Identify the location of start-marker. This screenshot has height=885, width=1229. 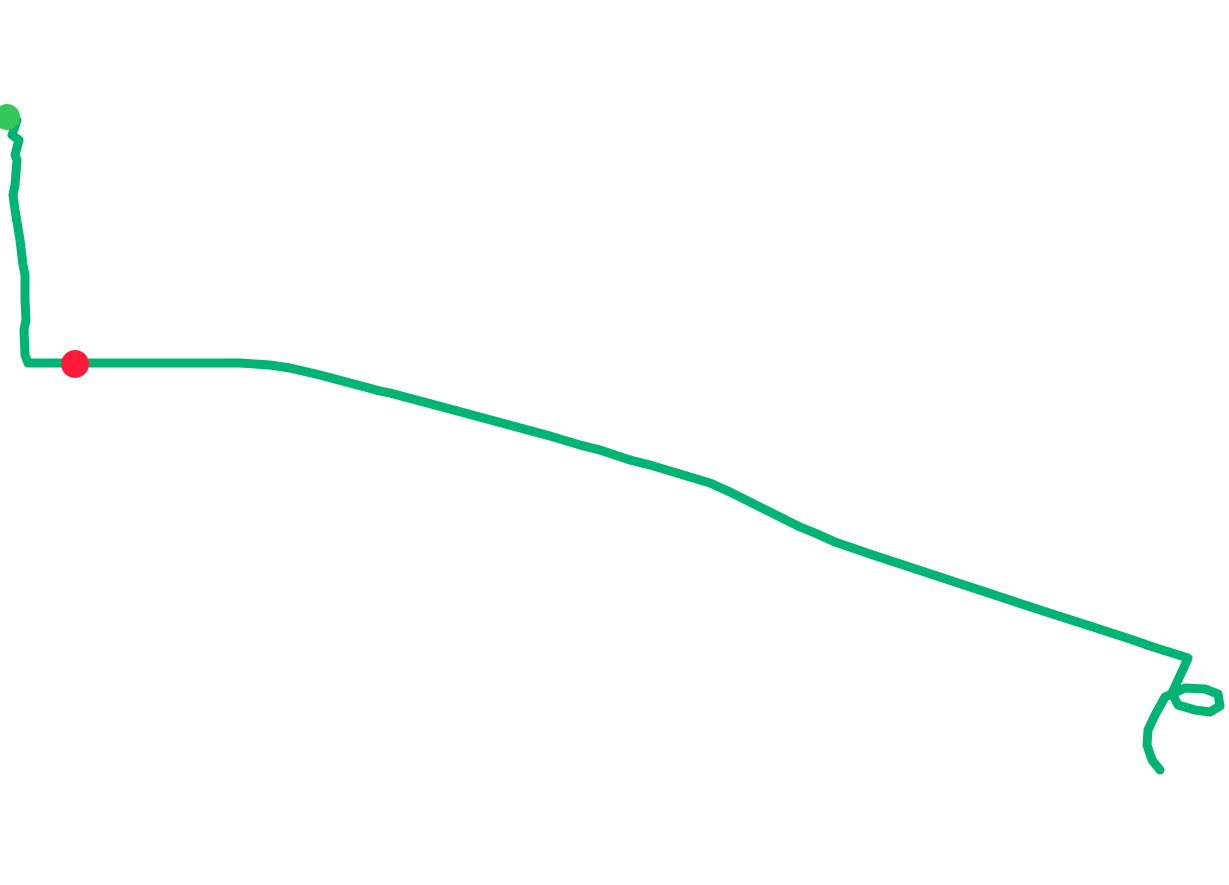
(10, 117).